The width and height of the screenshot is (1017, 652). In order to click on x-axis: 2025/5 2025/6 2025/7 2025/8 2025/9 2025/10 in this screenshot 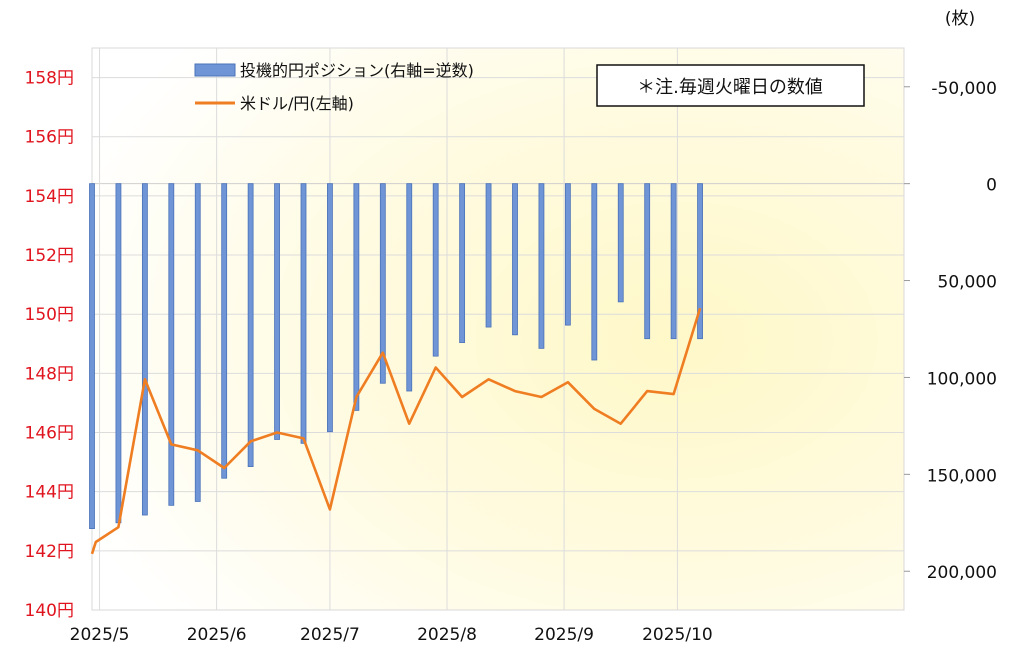, I will do `click(391, 635)`.